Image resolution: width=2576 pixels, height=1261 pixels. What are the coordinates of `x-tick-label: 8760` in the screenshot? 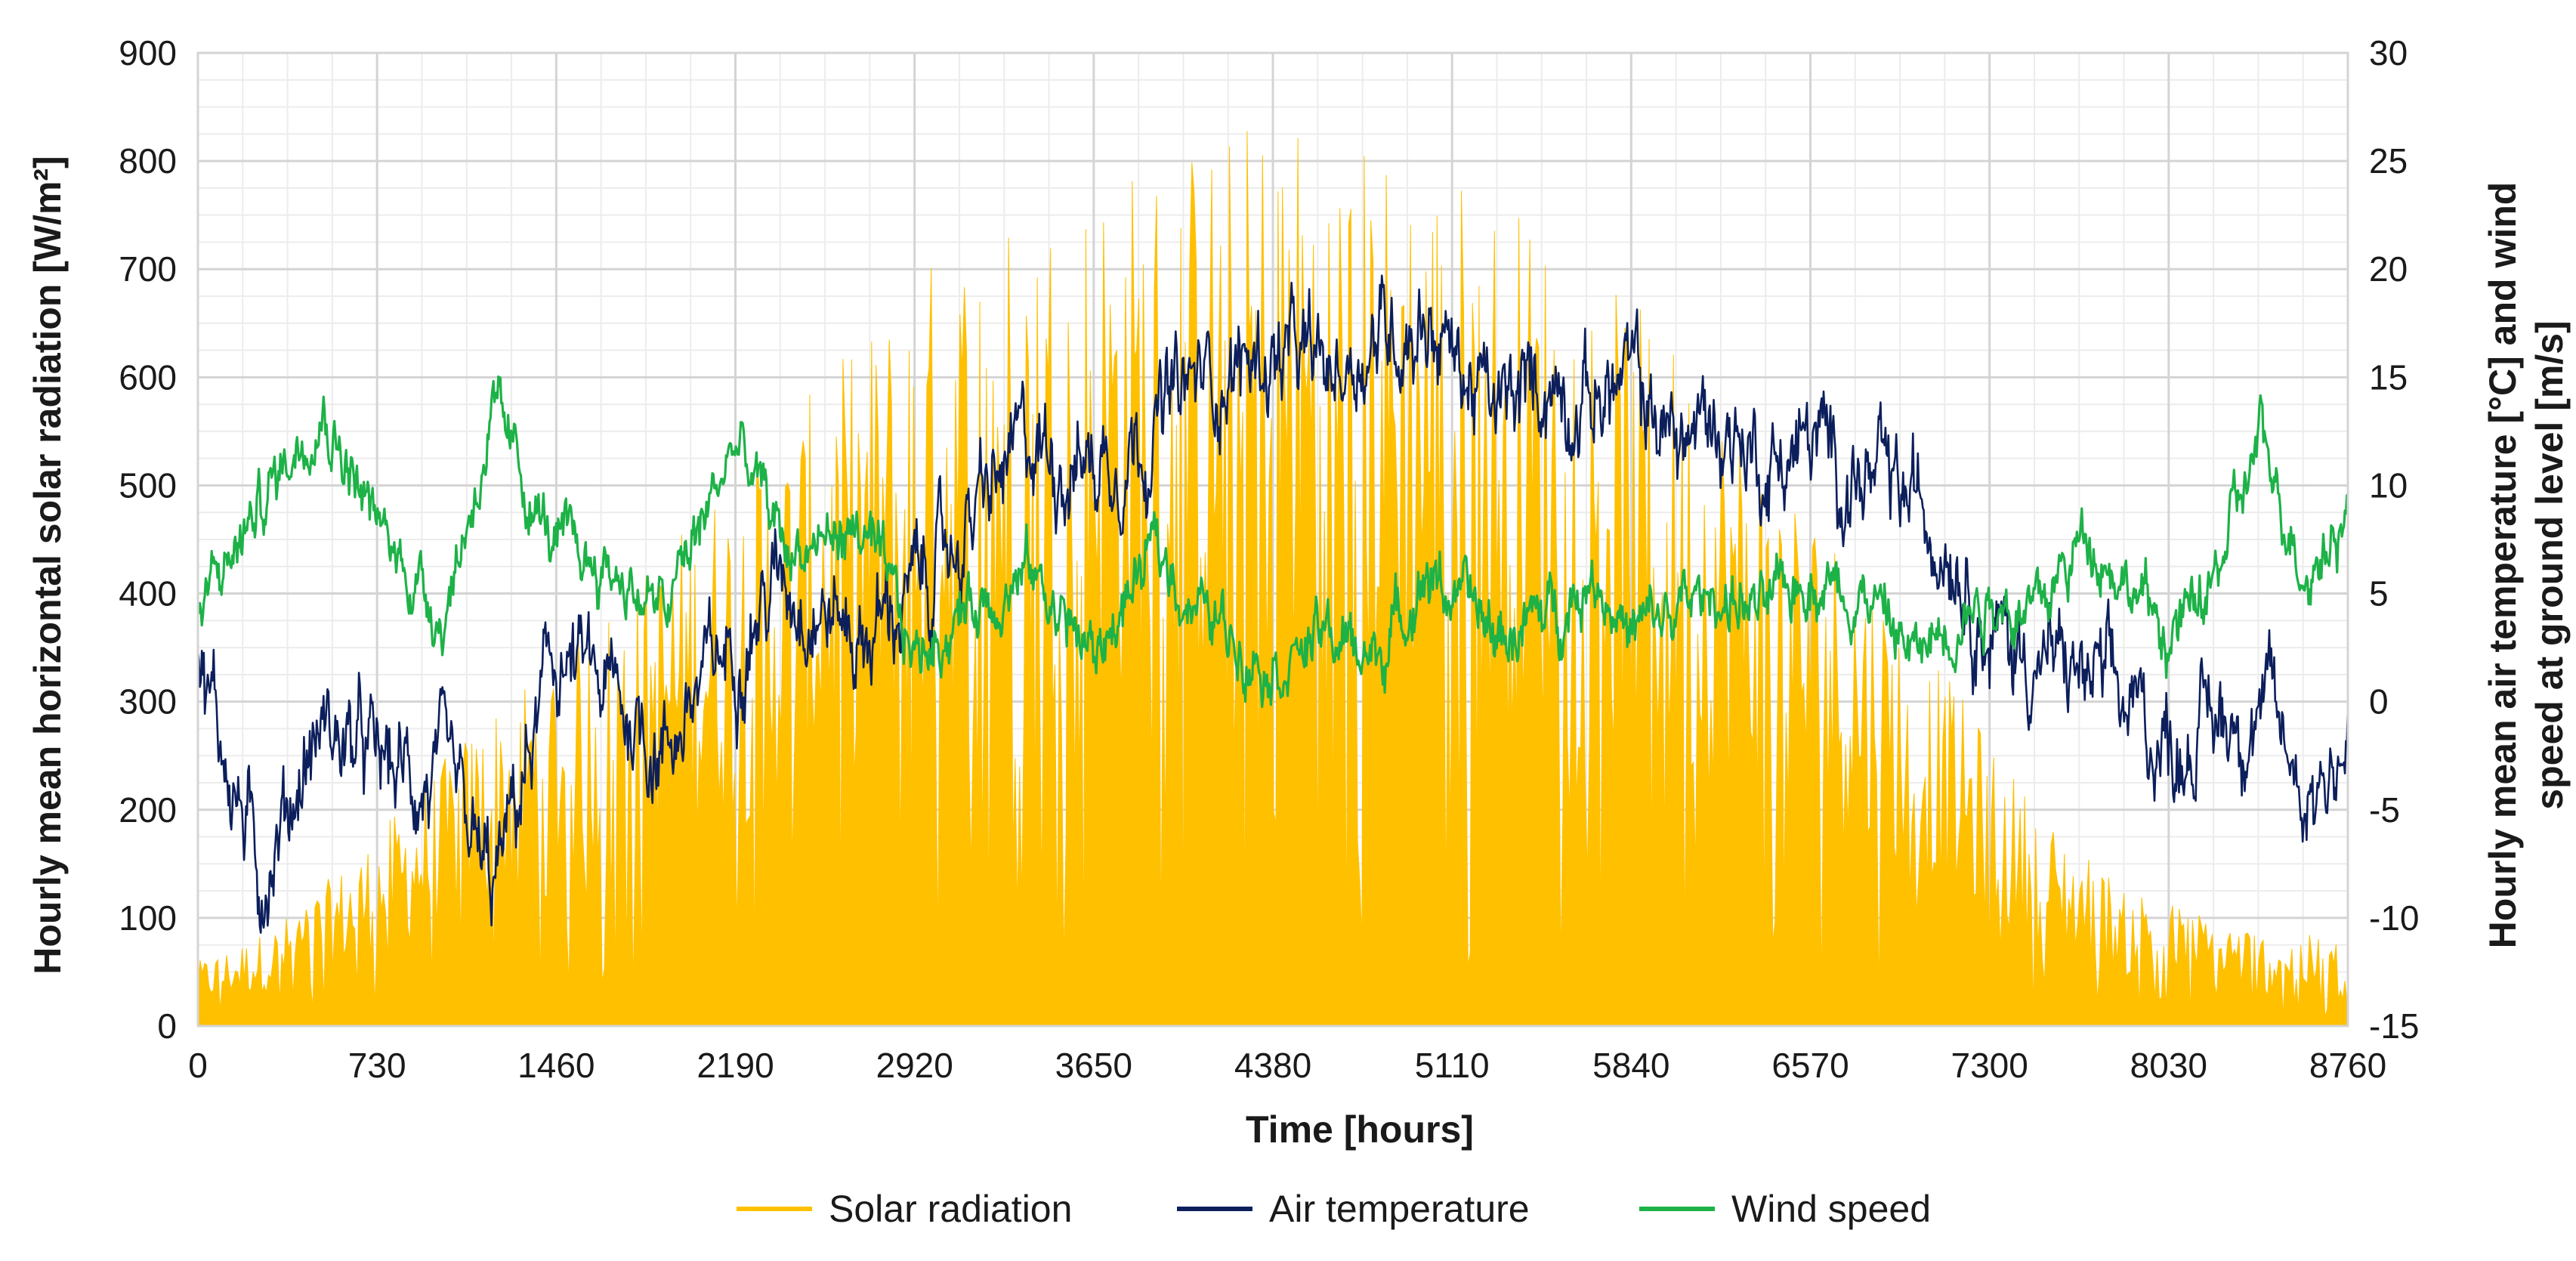 It's located at (2347, 1065).